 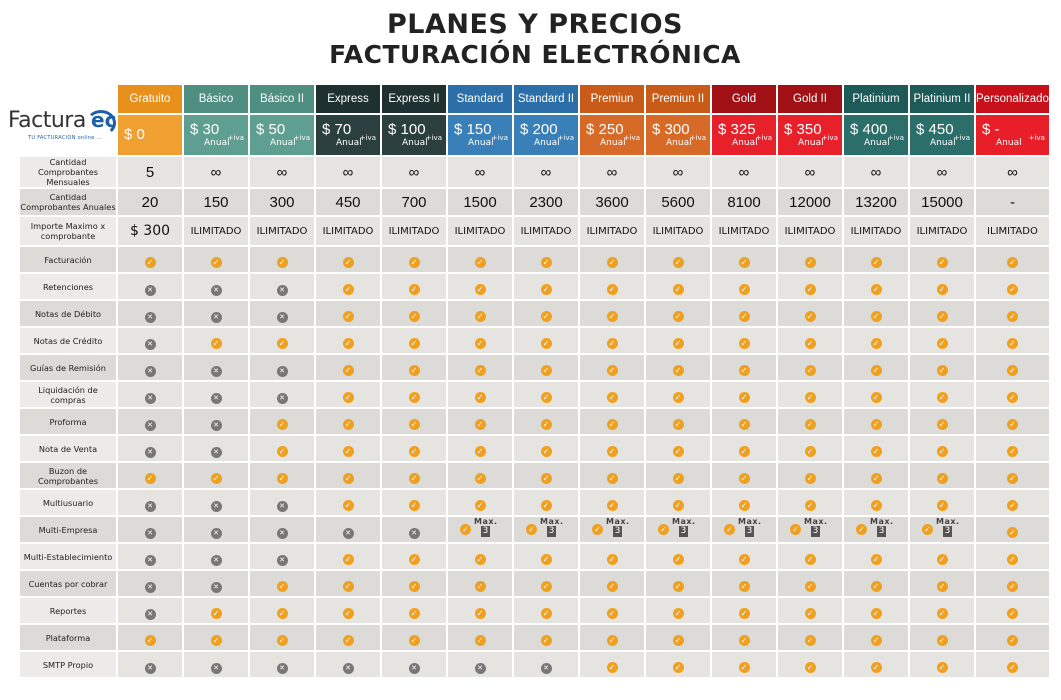 I want to click on price-iva: +iva, so click(x=301, y=138).